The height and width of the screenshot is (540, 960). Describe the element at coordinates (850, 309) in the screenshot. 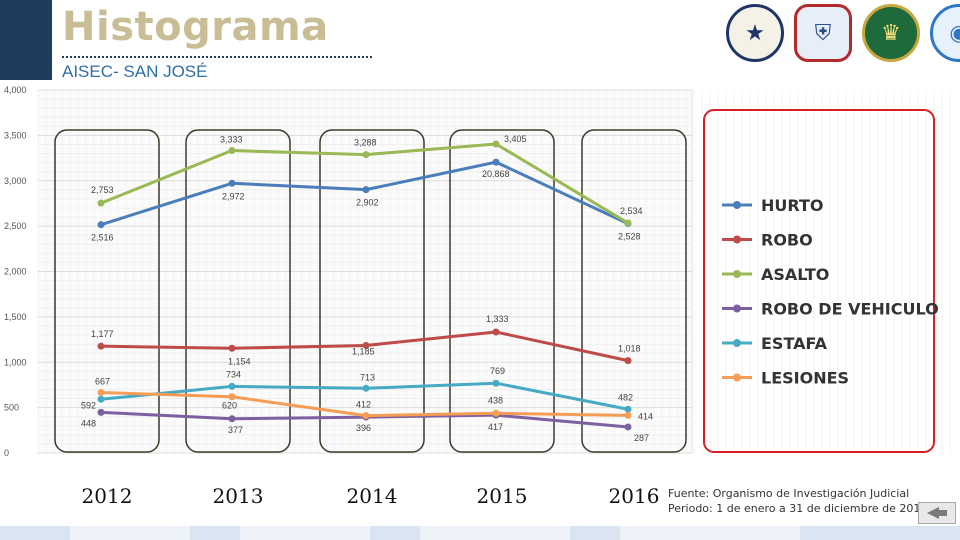

I see `legend-label: ROBO DE VEHICULO` at that location.